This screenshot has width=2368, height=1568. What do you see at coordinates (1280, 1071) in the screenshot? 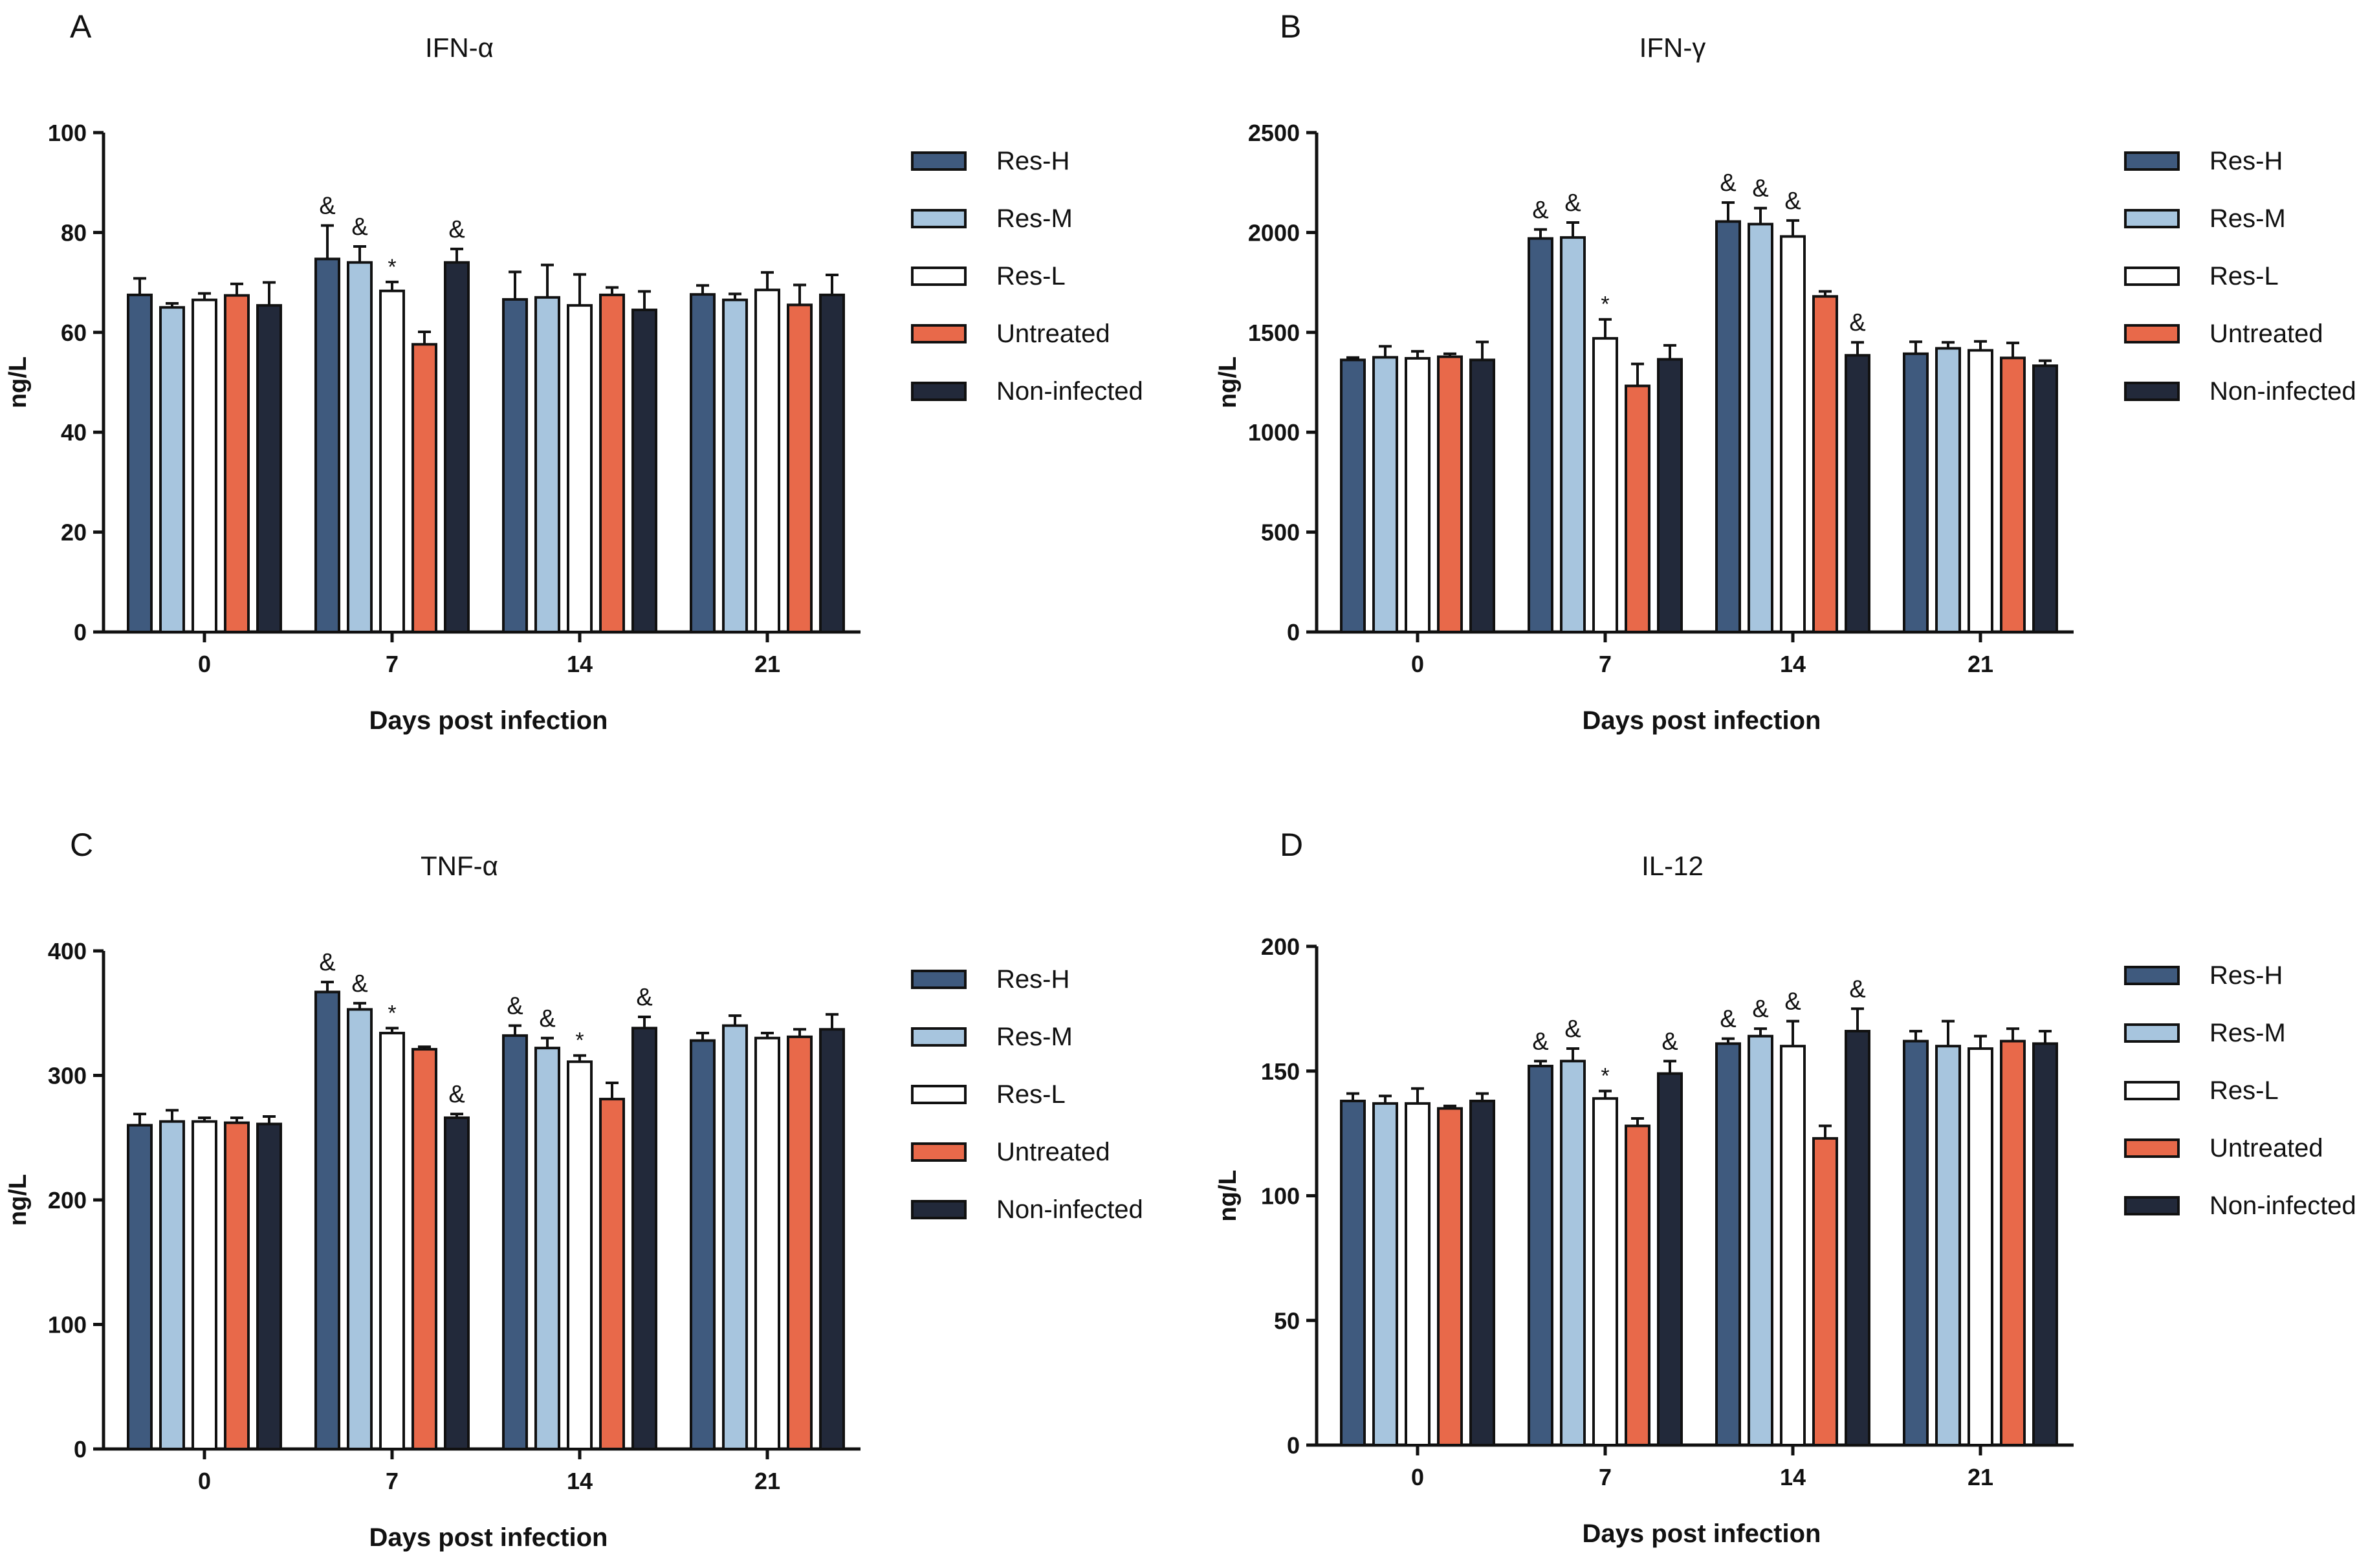
I see `y-tick-label: 150` at bounding box center [1280, 1071].